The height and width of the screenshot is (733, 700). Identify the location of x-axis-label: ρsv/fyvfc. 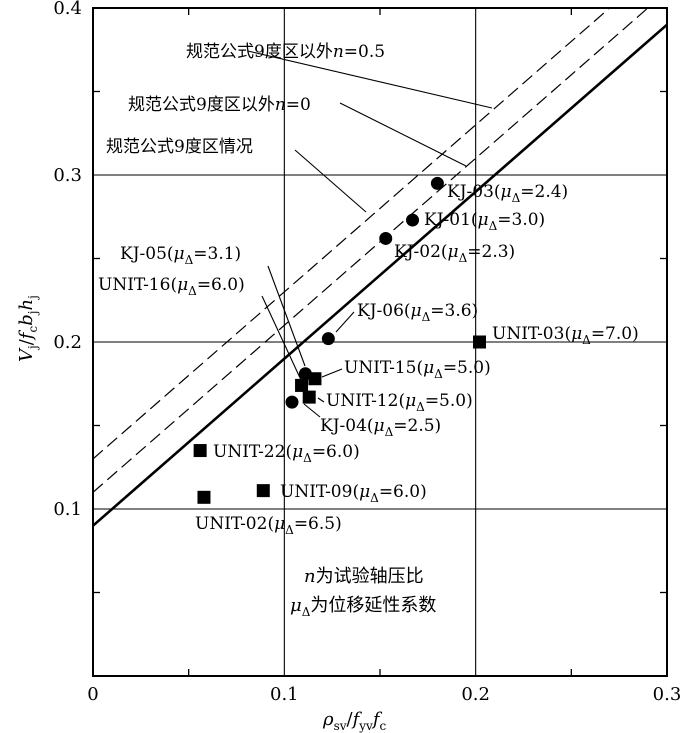
(354, 721).